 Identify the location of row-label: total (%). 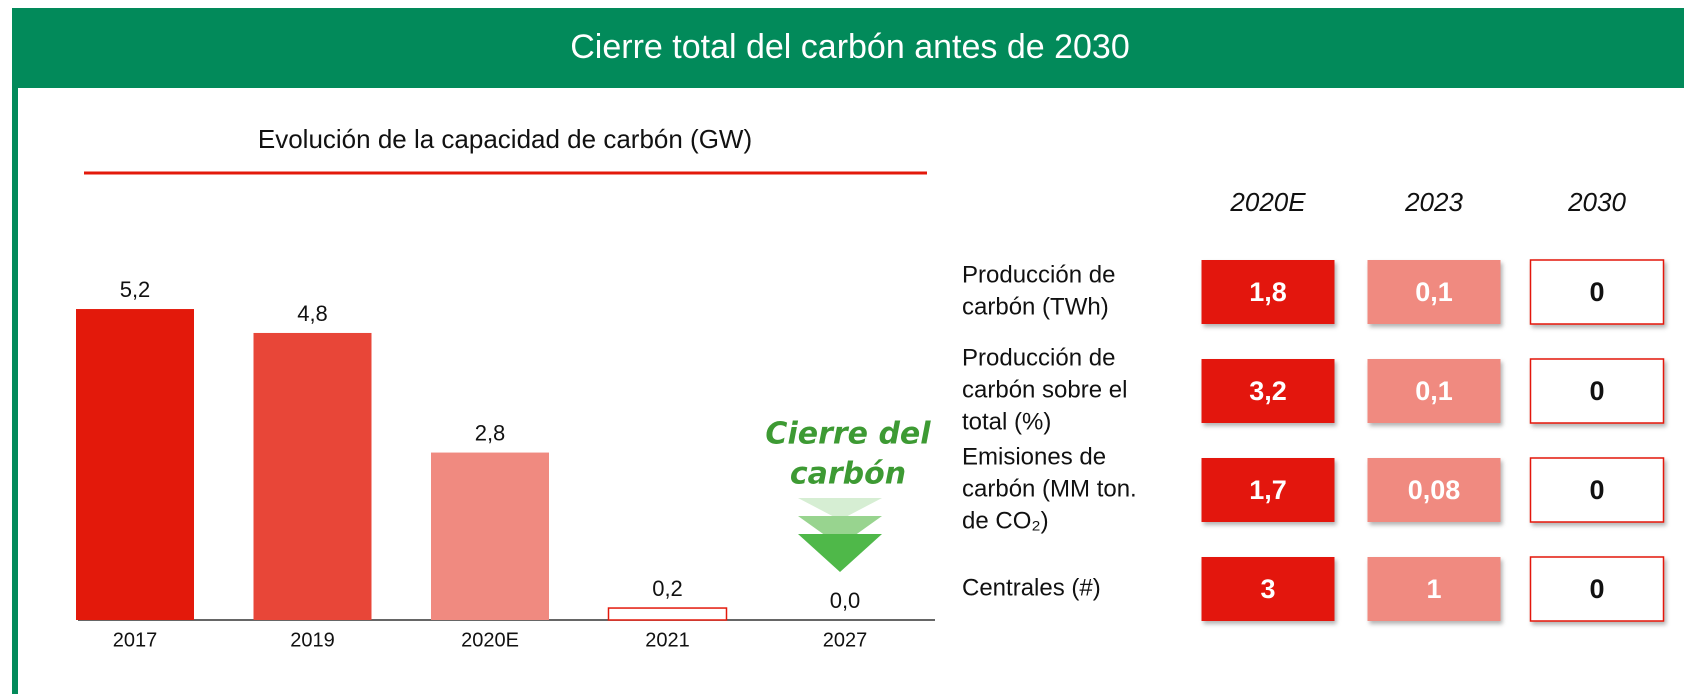
(1006, 421).